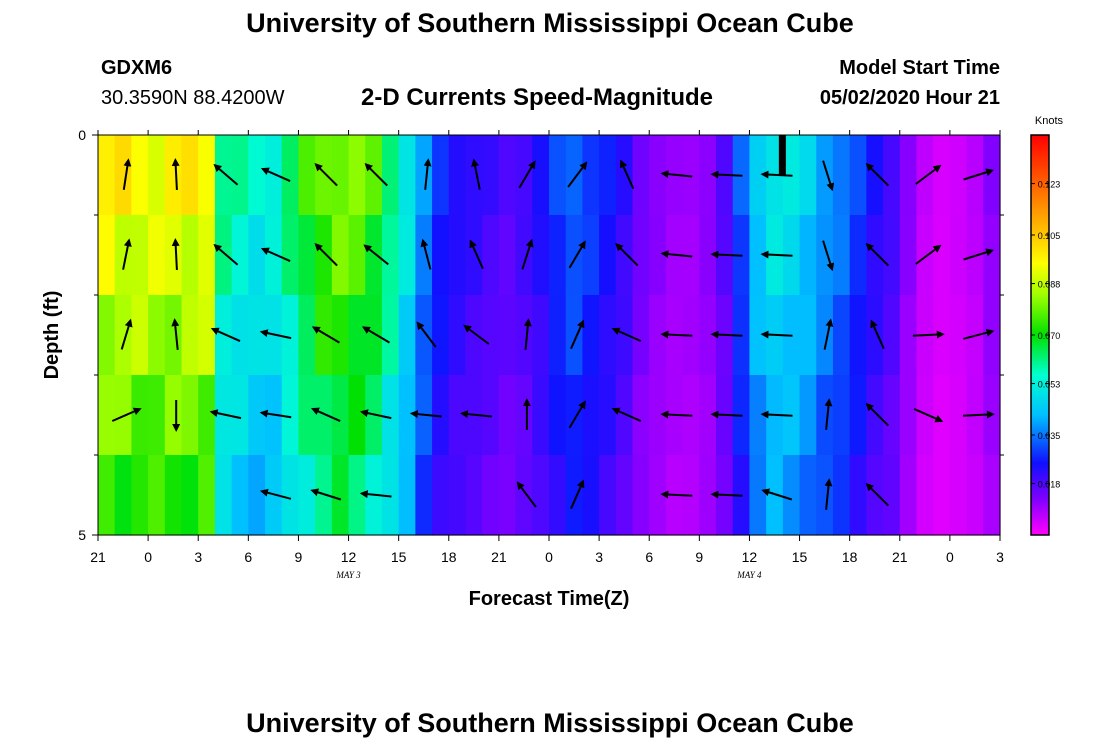 The width and height of the screenshot is (1100, 750). What do you see at coordinates (909, 98) in the screenshot?
I see `model-start-time: 05/02/2020 Hour 21` at bounding box center [909, 98].